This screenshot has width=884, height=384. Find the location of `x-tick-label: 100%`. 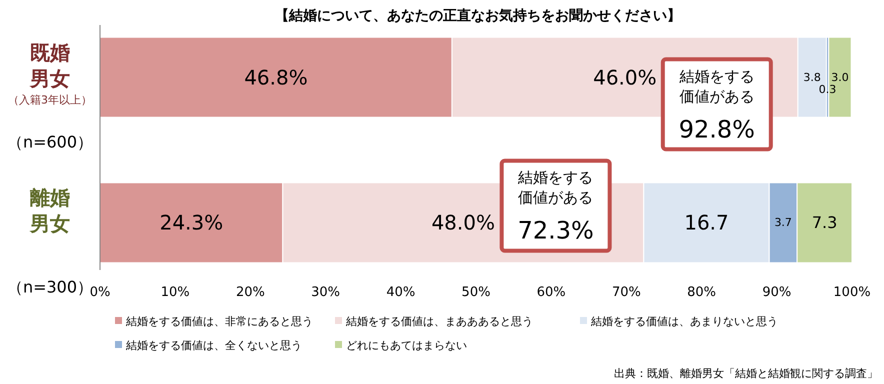

x-tick-label: 100% is located at coordinates (852, 292).